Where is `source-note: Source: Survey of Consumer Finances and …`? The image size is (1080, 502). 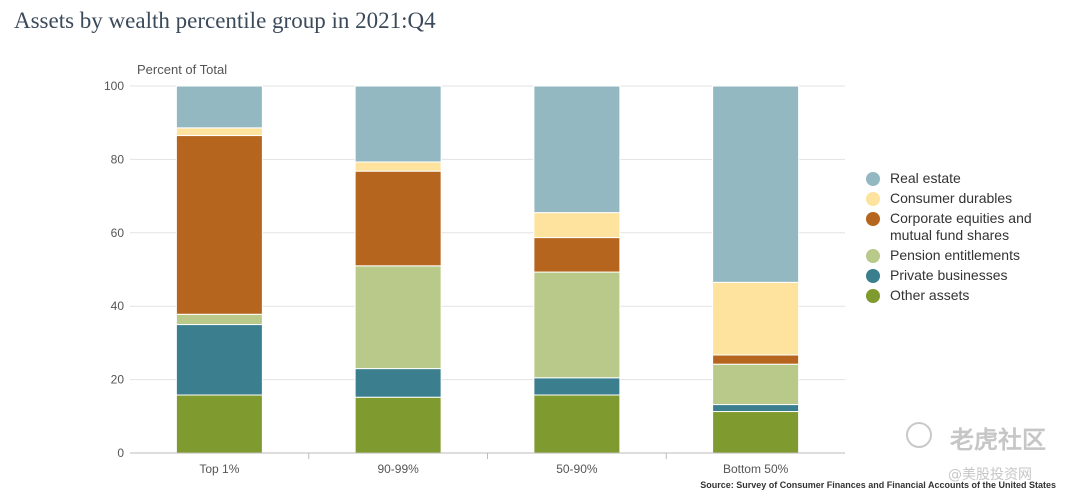
source-note: Source: Survey of Consumer Finances and … is located at coordinates (878, 485).